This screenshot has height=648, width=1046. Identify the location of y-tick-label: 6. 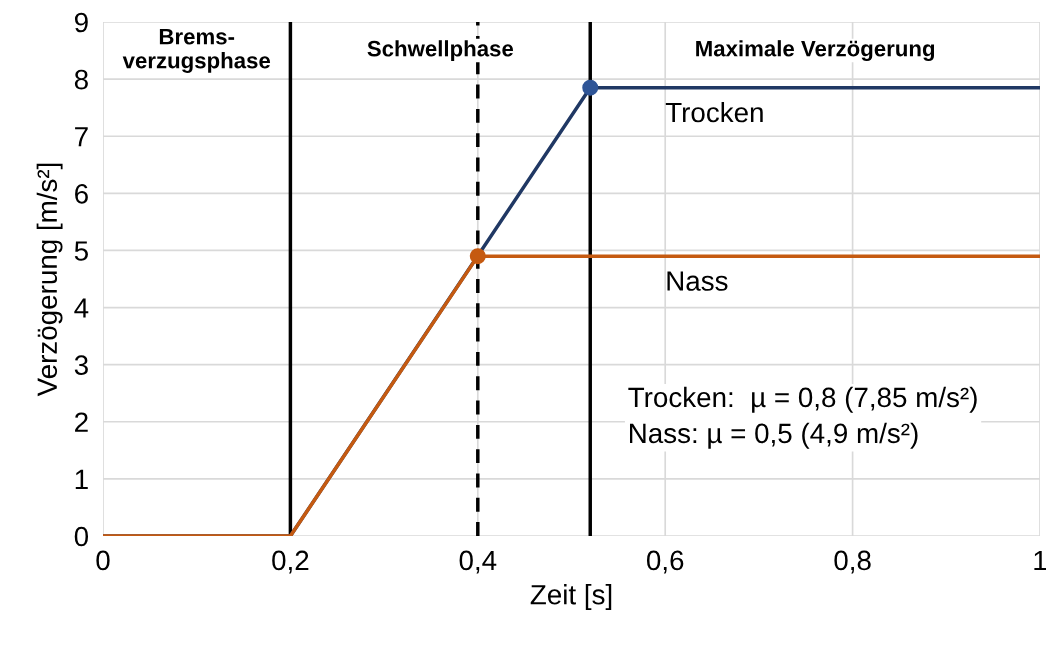
(81, 194).